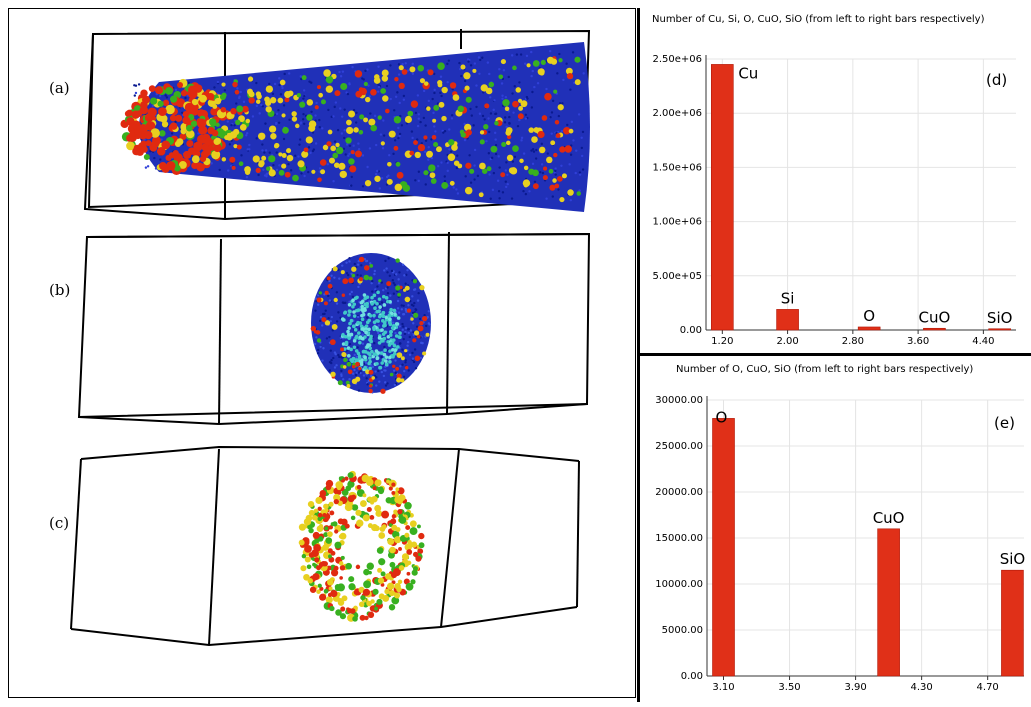 The width and height of the screenshot is (1031, 707). I want to click on x-tick-label: 3.50, so click(789, 687).